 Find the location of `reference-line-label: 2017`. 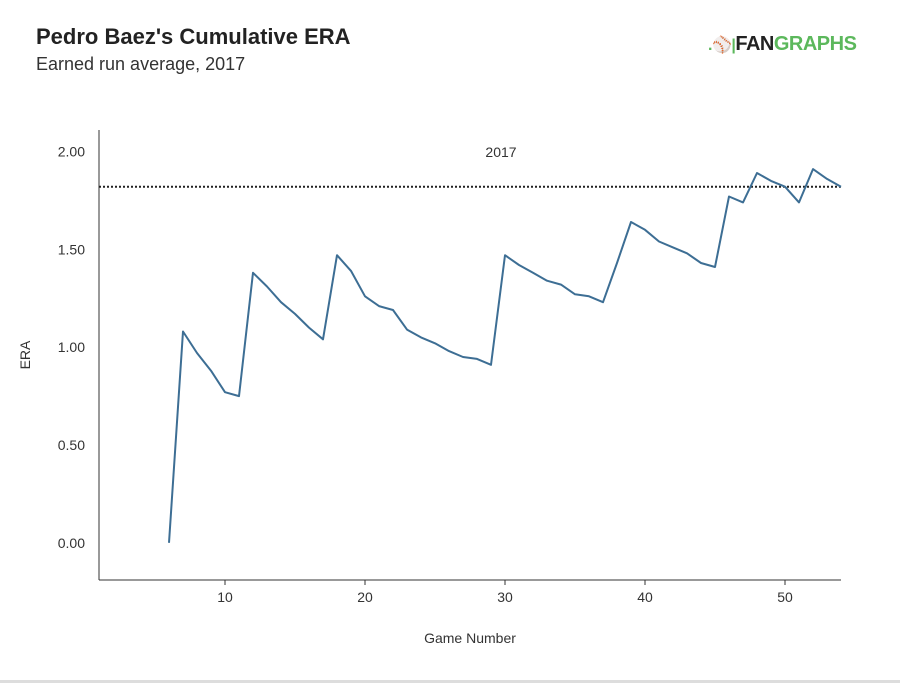

reference-line-label: 2017 is located at coordinates (500, 152).